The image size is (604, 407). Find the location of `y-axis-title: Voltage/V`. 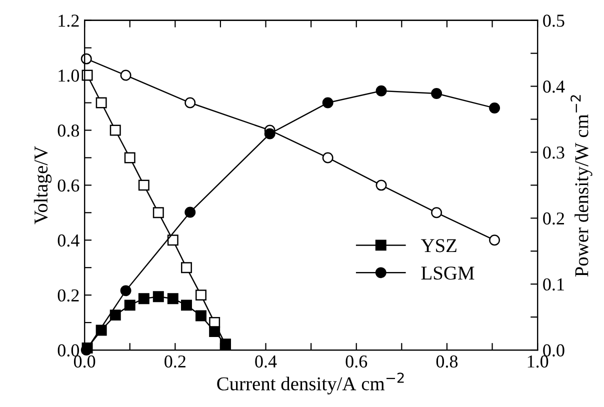

y-axis-title: Voltage/V is located at coordinates (43, 185).